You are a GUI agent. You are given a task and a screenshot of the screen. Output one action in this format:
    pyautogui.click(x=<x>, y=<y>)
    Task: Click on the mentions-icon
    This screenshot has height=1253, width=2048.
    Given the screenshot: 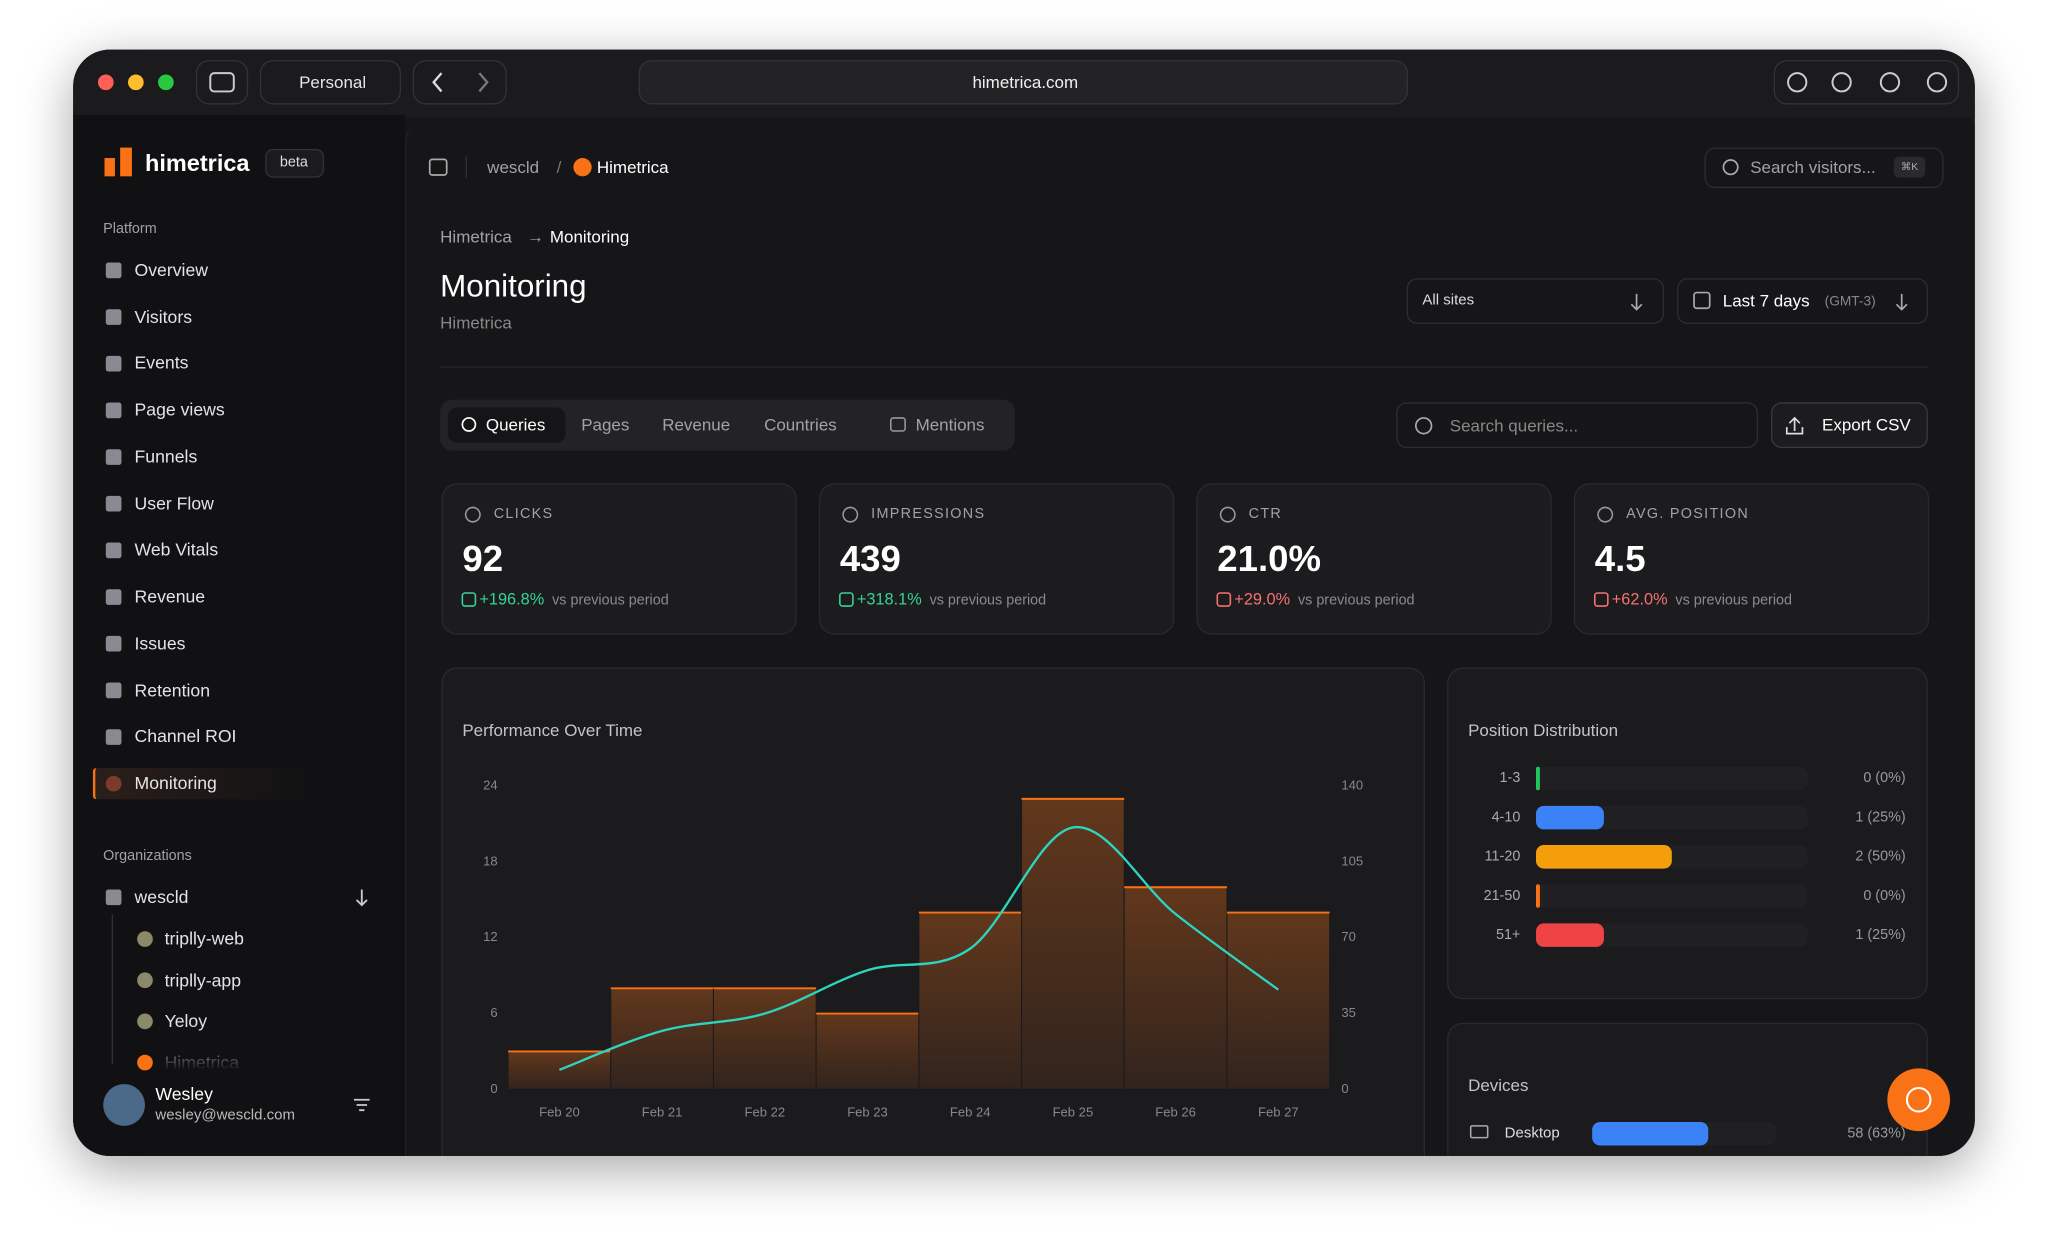 What is the action you would take?
    pyautogui.click(x=897, y=424)
    